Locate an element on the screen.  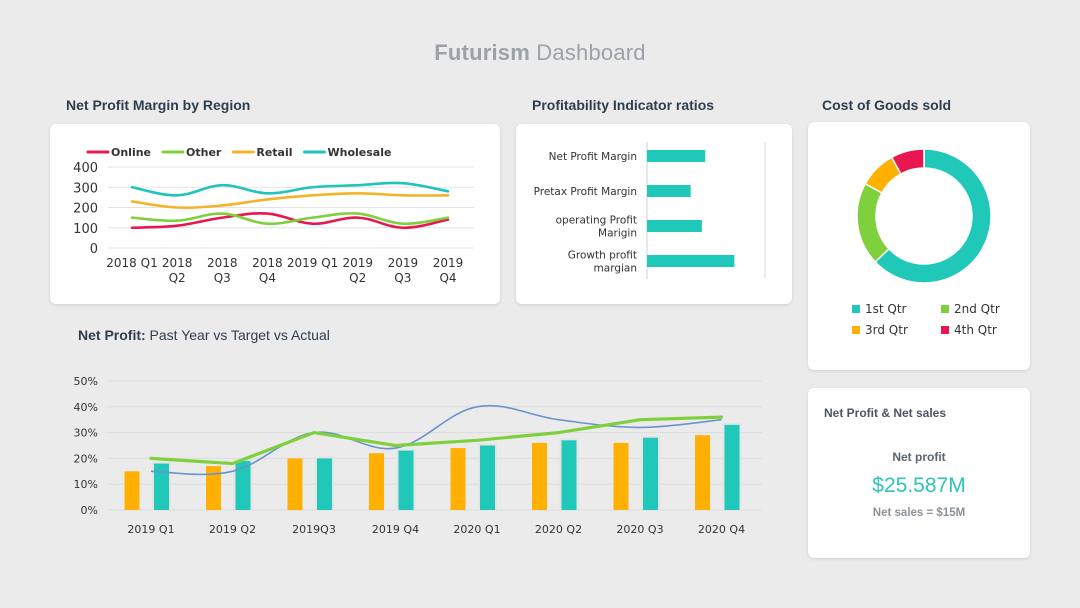
netprofit-x-tick: 2020 Q3 is located at coordinates (639, 529).